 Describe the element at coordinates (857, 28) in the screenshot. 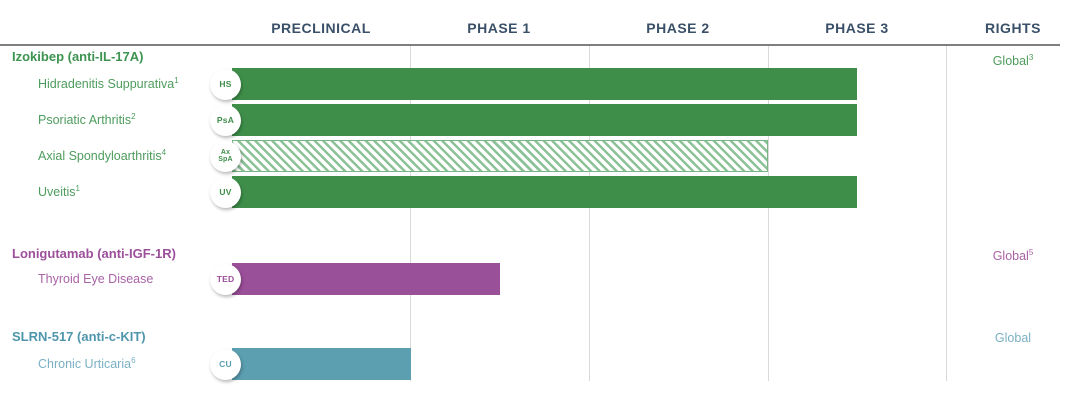

I see `column-header-phase-3: PHASE 3` at that location.